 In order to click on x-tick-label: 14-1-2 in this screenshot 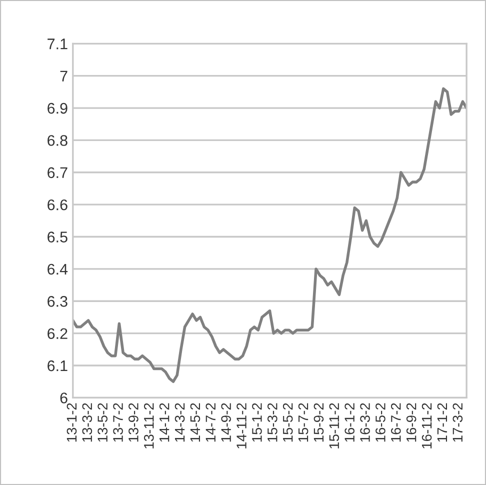, I will do `click(164, 422)`.